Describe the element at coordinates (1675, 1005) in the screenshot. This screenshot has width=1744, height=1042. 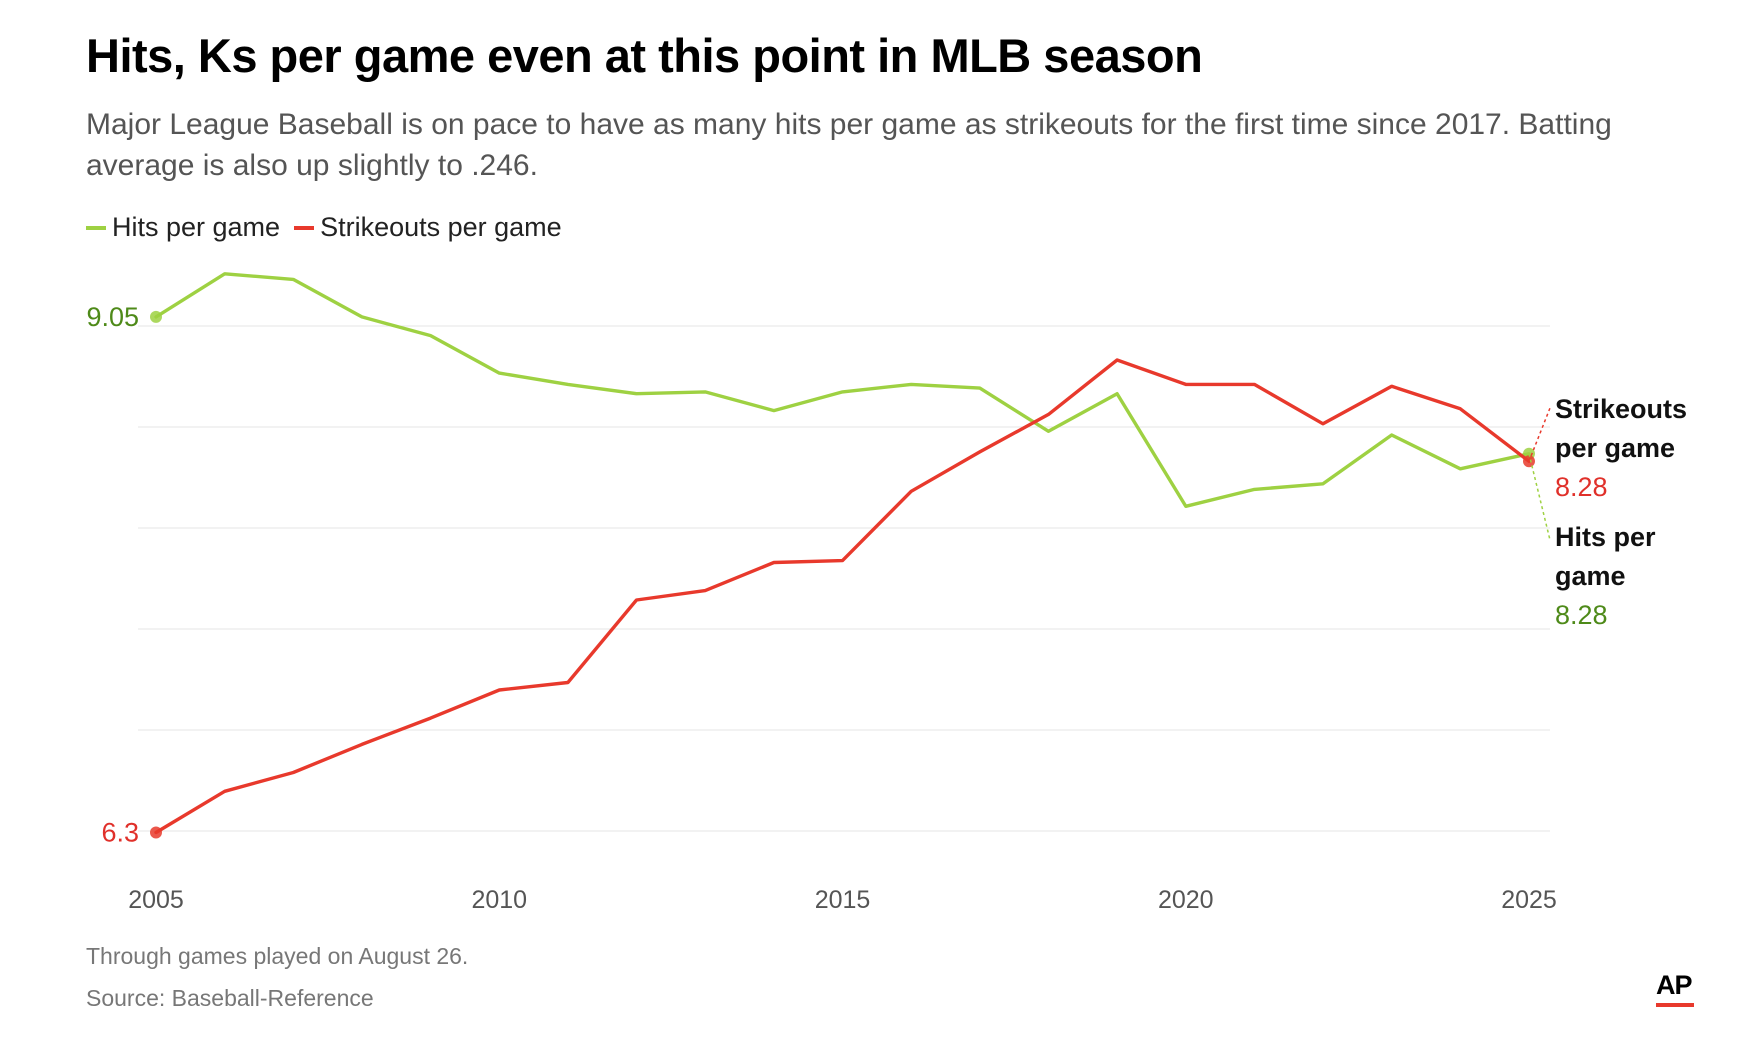
I see `ap-logo-underline` at that location.